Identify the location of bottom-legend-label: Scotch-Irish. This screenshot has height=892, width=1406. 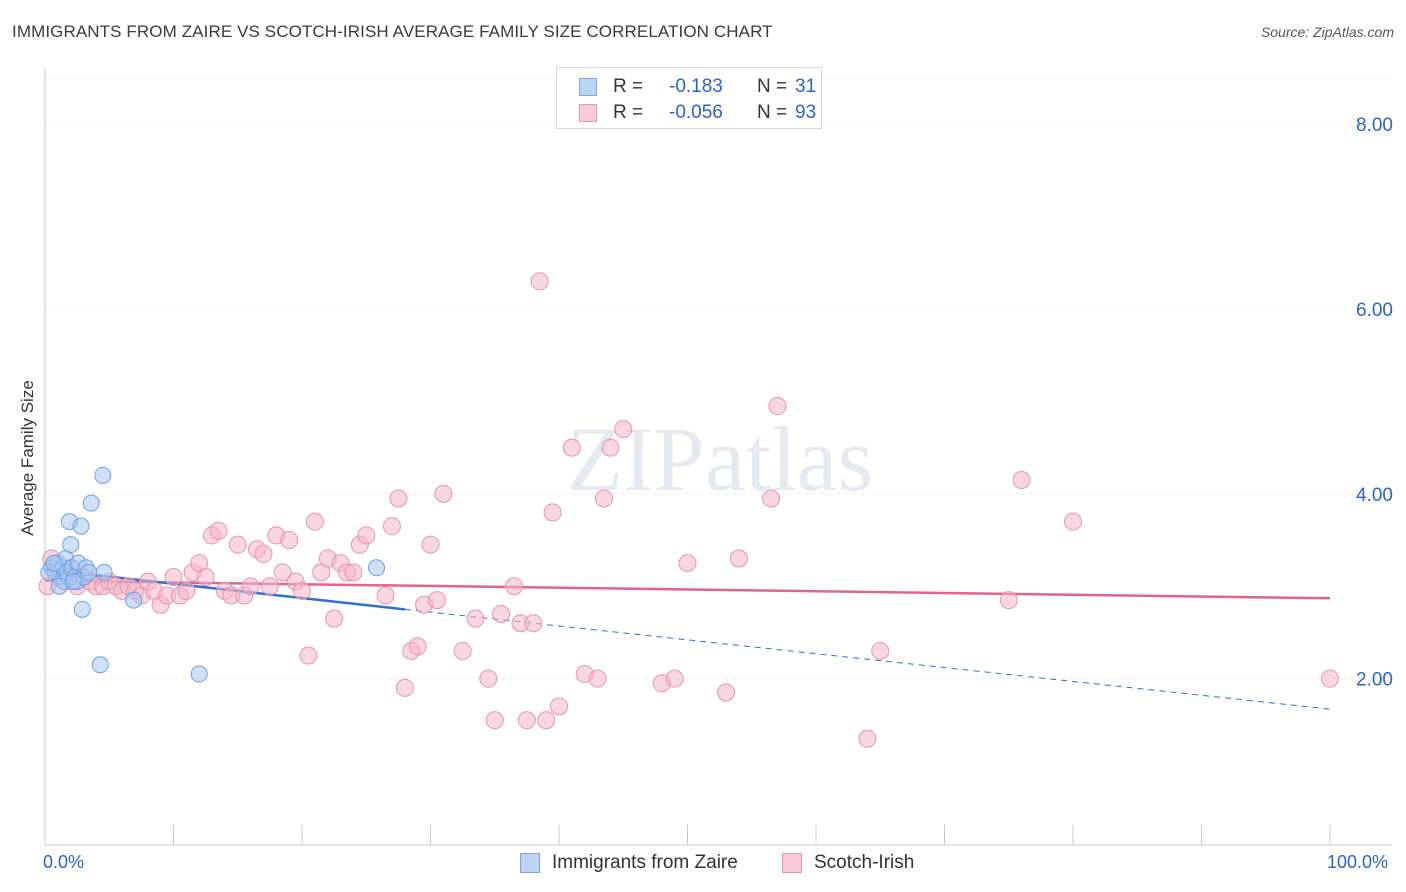
(864, 862).